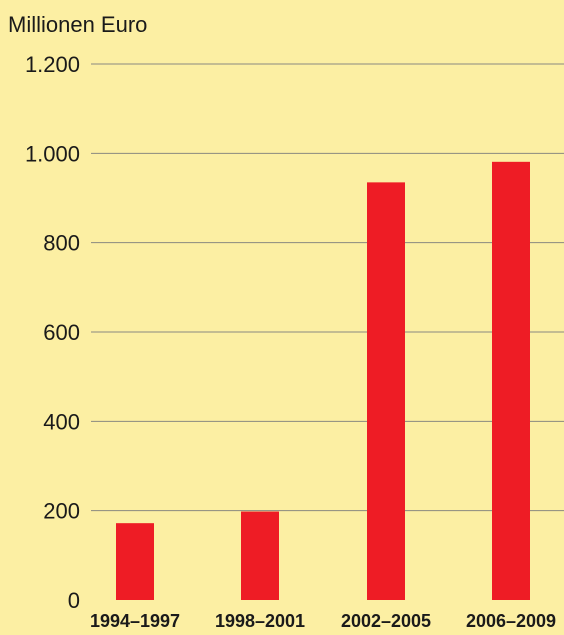 The height and width of the screenshot is (635, 564). I want to click on x-tick-label: 2002–2005, so click(386, 621).